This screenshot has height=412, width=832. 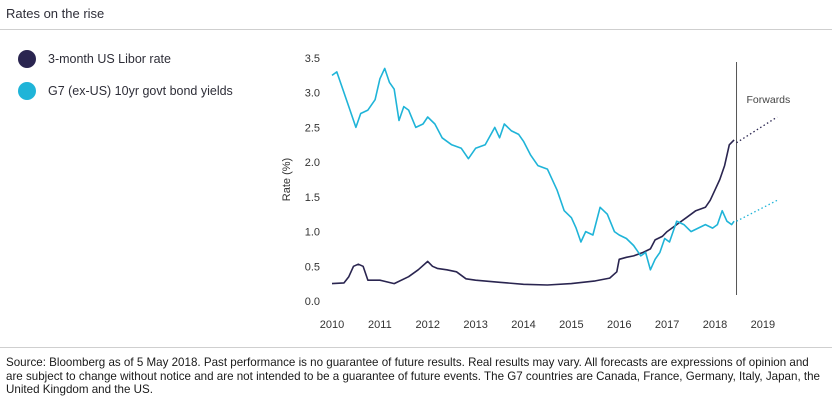 What do you see at coordinates (312, 59) in the screenshot?
I see `y-tick-label: 3.5` at bounding box center [312, 59].